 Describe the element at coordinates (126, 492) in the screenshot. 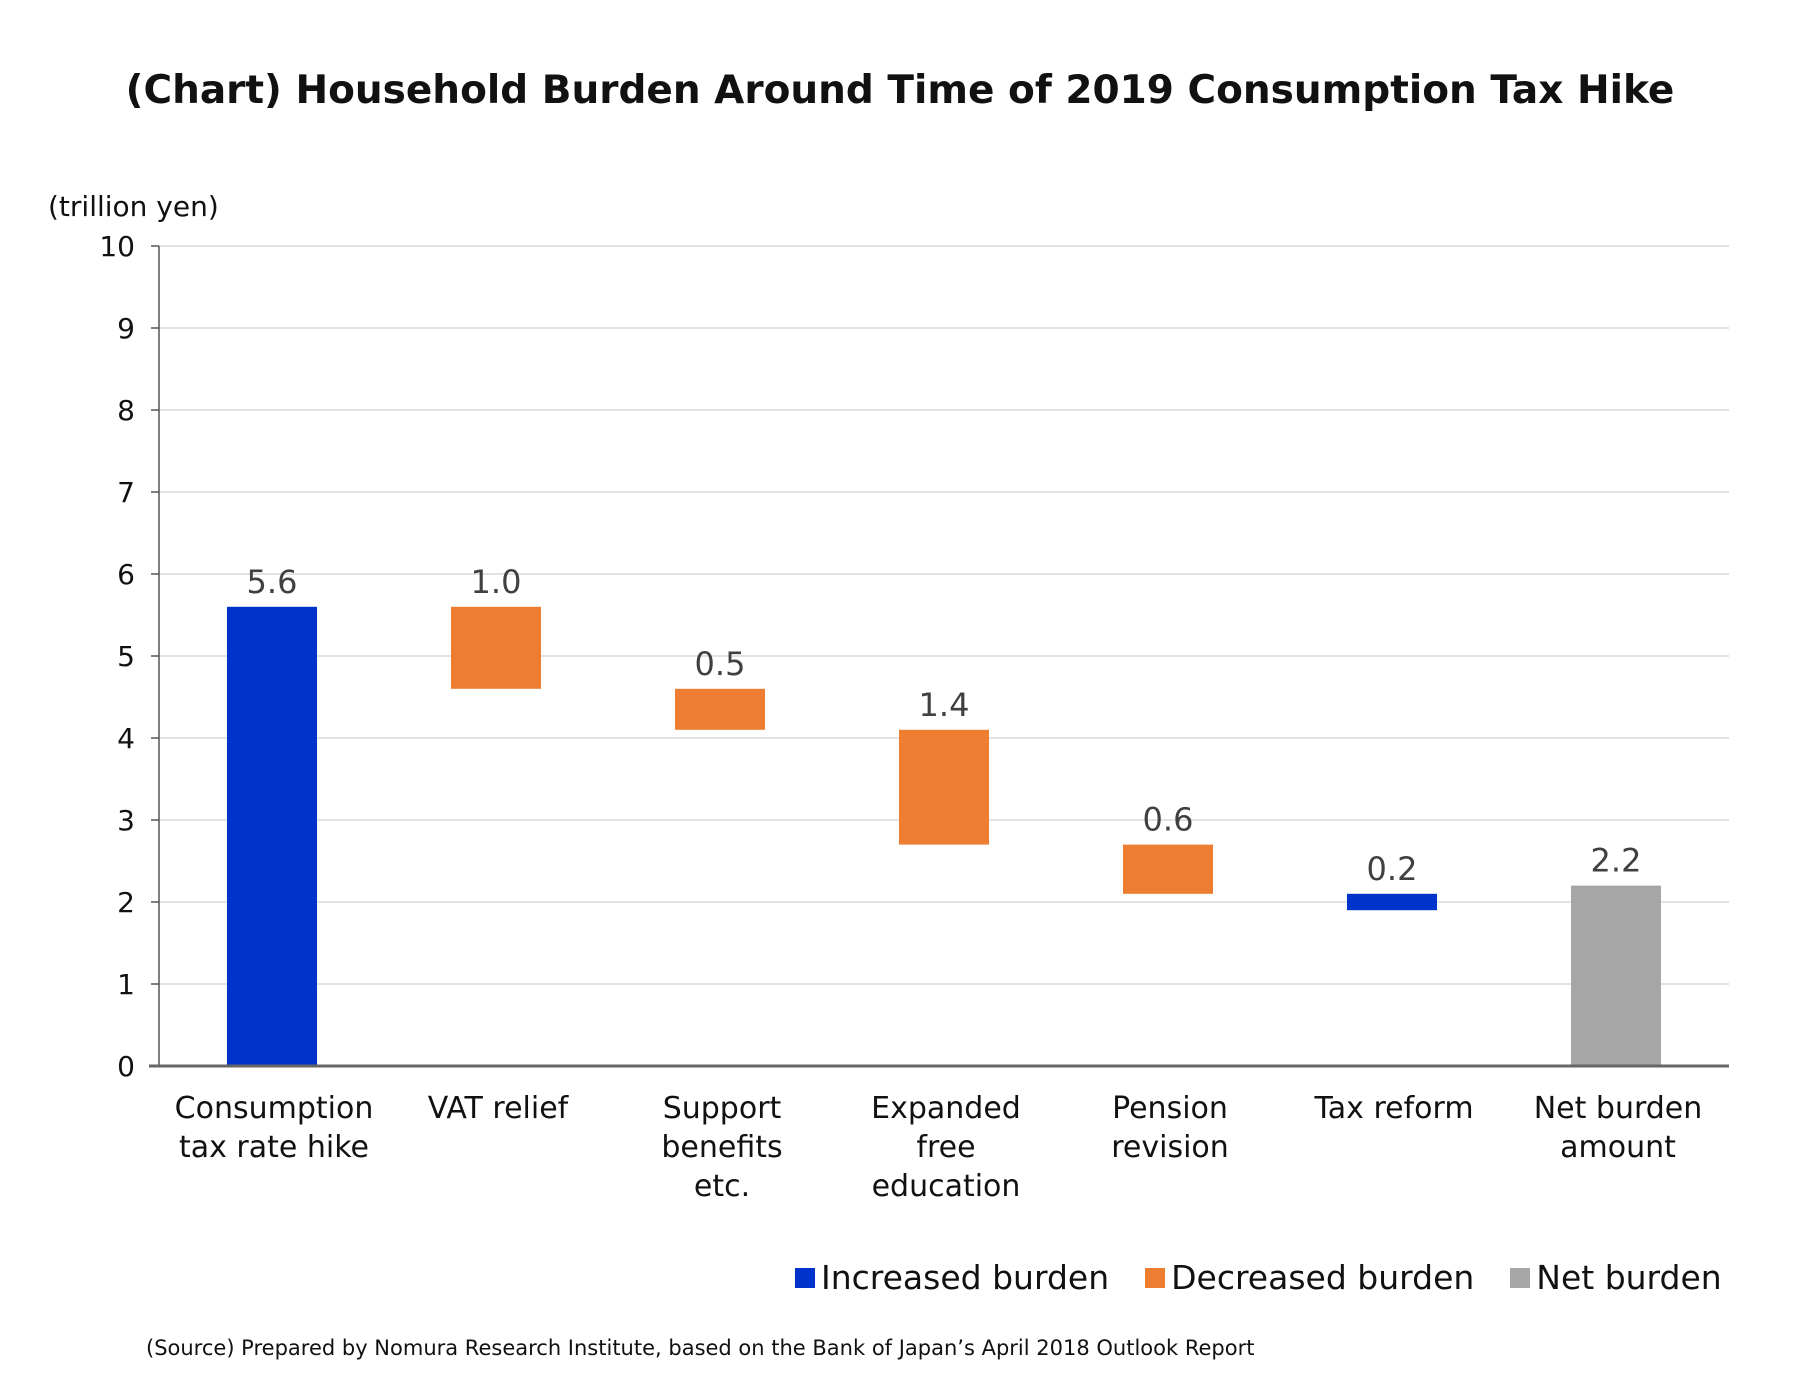

I see `y-tick-label: 7` at that location.